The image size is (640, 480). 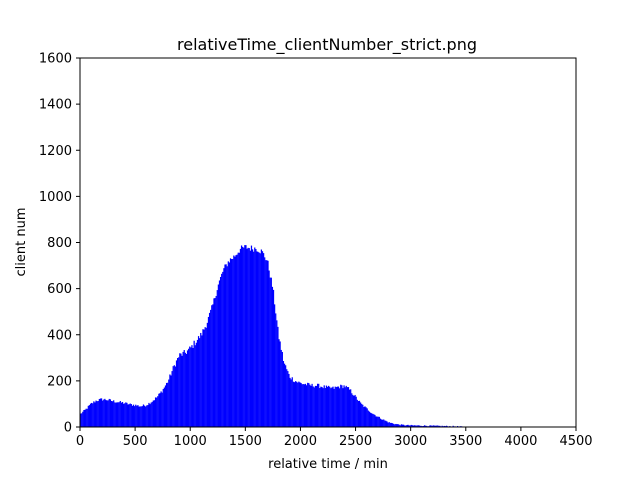 What do you see at coordinates (410, 441) in the screenshot?
I see `x-tick-label: 3000` at bounding box center [410, 441].